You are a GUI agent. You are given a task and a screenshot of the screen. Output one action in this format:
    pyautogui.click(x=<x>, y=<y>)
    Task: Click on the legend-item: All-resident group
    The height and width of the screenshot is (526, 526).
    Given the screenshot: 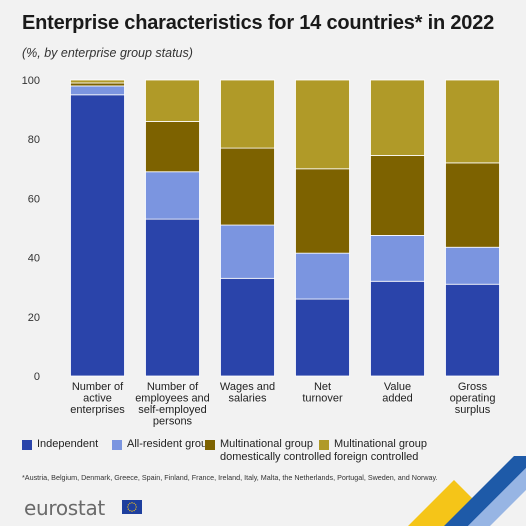 What is the action you would take?
    pyautogui.click(x=162, y=444)
    